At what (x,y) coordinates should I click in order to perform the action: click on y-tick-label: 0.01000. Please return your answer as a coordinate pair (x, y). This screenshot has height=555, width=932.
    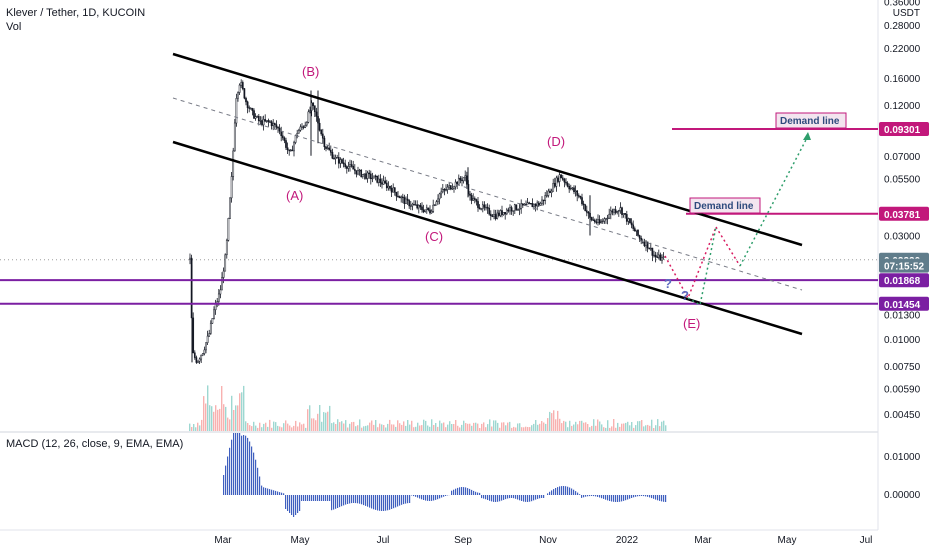
    Looking at the image, I should click on (902, 340).